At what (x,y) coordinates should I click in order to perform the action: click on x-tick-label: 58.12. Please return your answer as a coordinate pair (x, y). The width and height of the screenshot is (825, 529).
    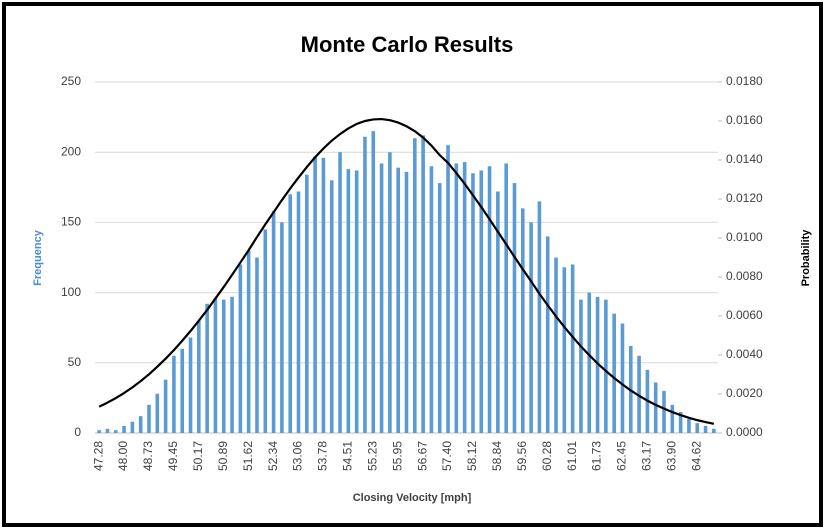
    Looking at the image, I should click on (472, 456).